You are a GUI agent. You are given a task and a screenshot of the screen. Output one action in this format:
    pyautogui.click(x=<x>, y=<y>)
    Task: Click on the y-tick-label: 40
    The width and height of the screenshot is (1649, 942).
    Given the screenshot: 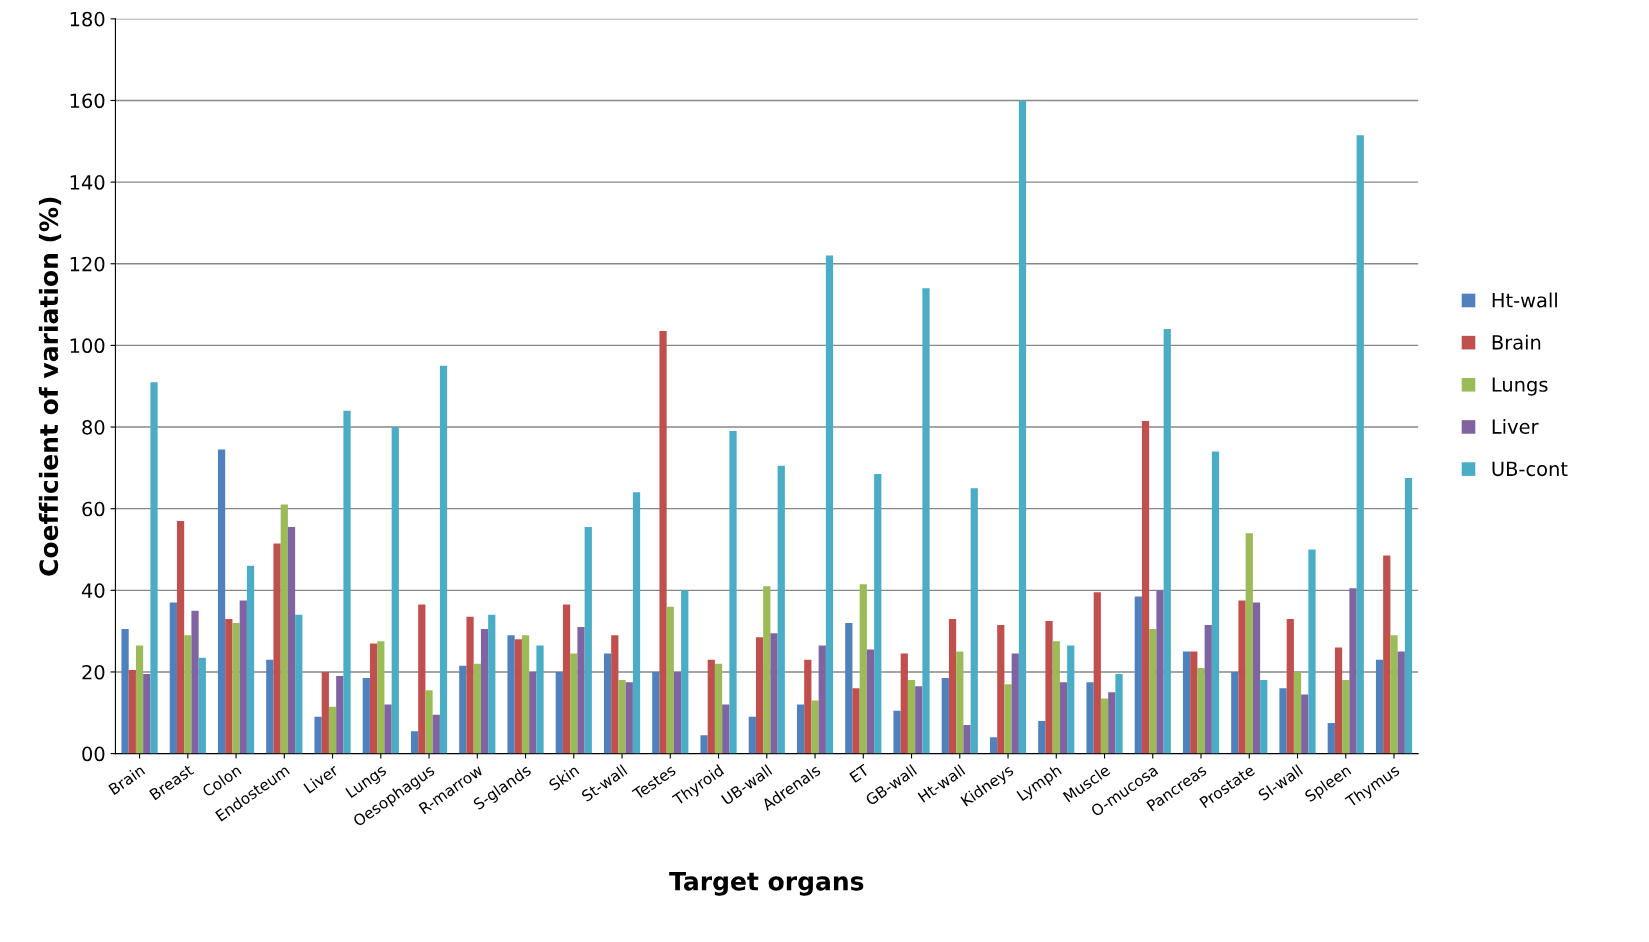 What is the action you would take?
    pyautogui.click(x=93, y=590)
    